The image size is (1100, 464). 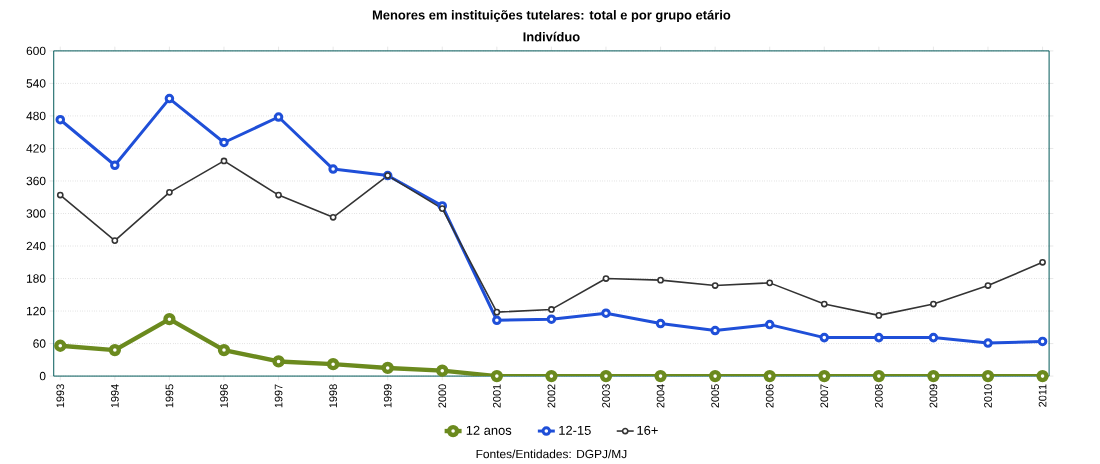 What do you see at coordinates (60, 396) in the screenshot?
I see `x-tick-label: 1993` at bounding box center [60, 396].